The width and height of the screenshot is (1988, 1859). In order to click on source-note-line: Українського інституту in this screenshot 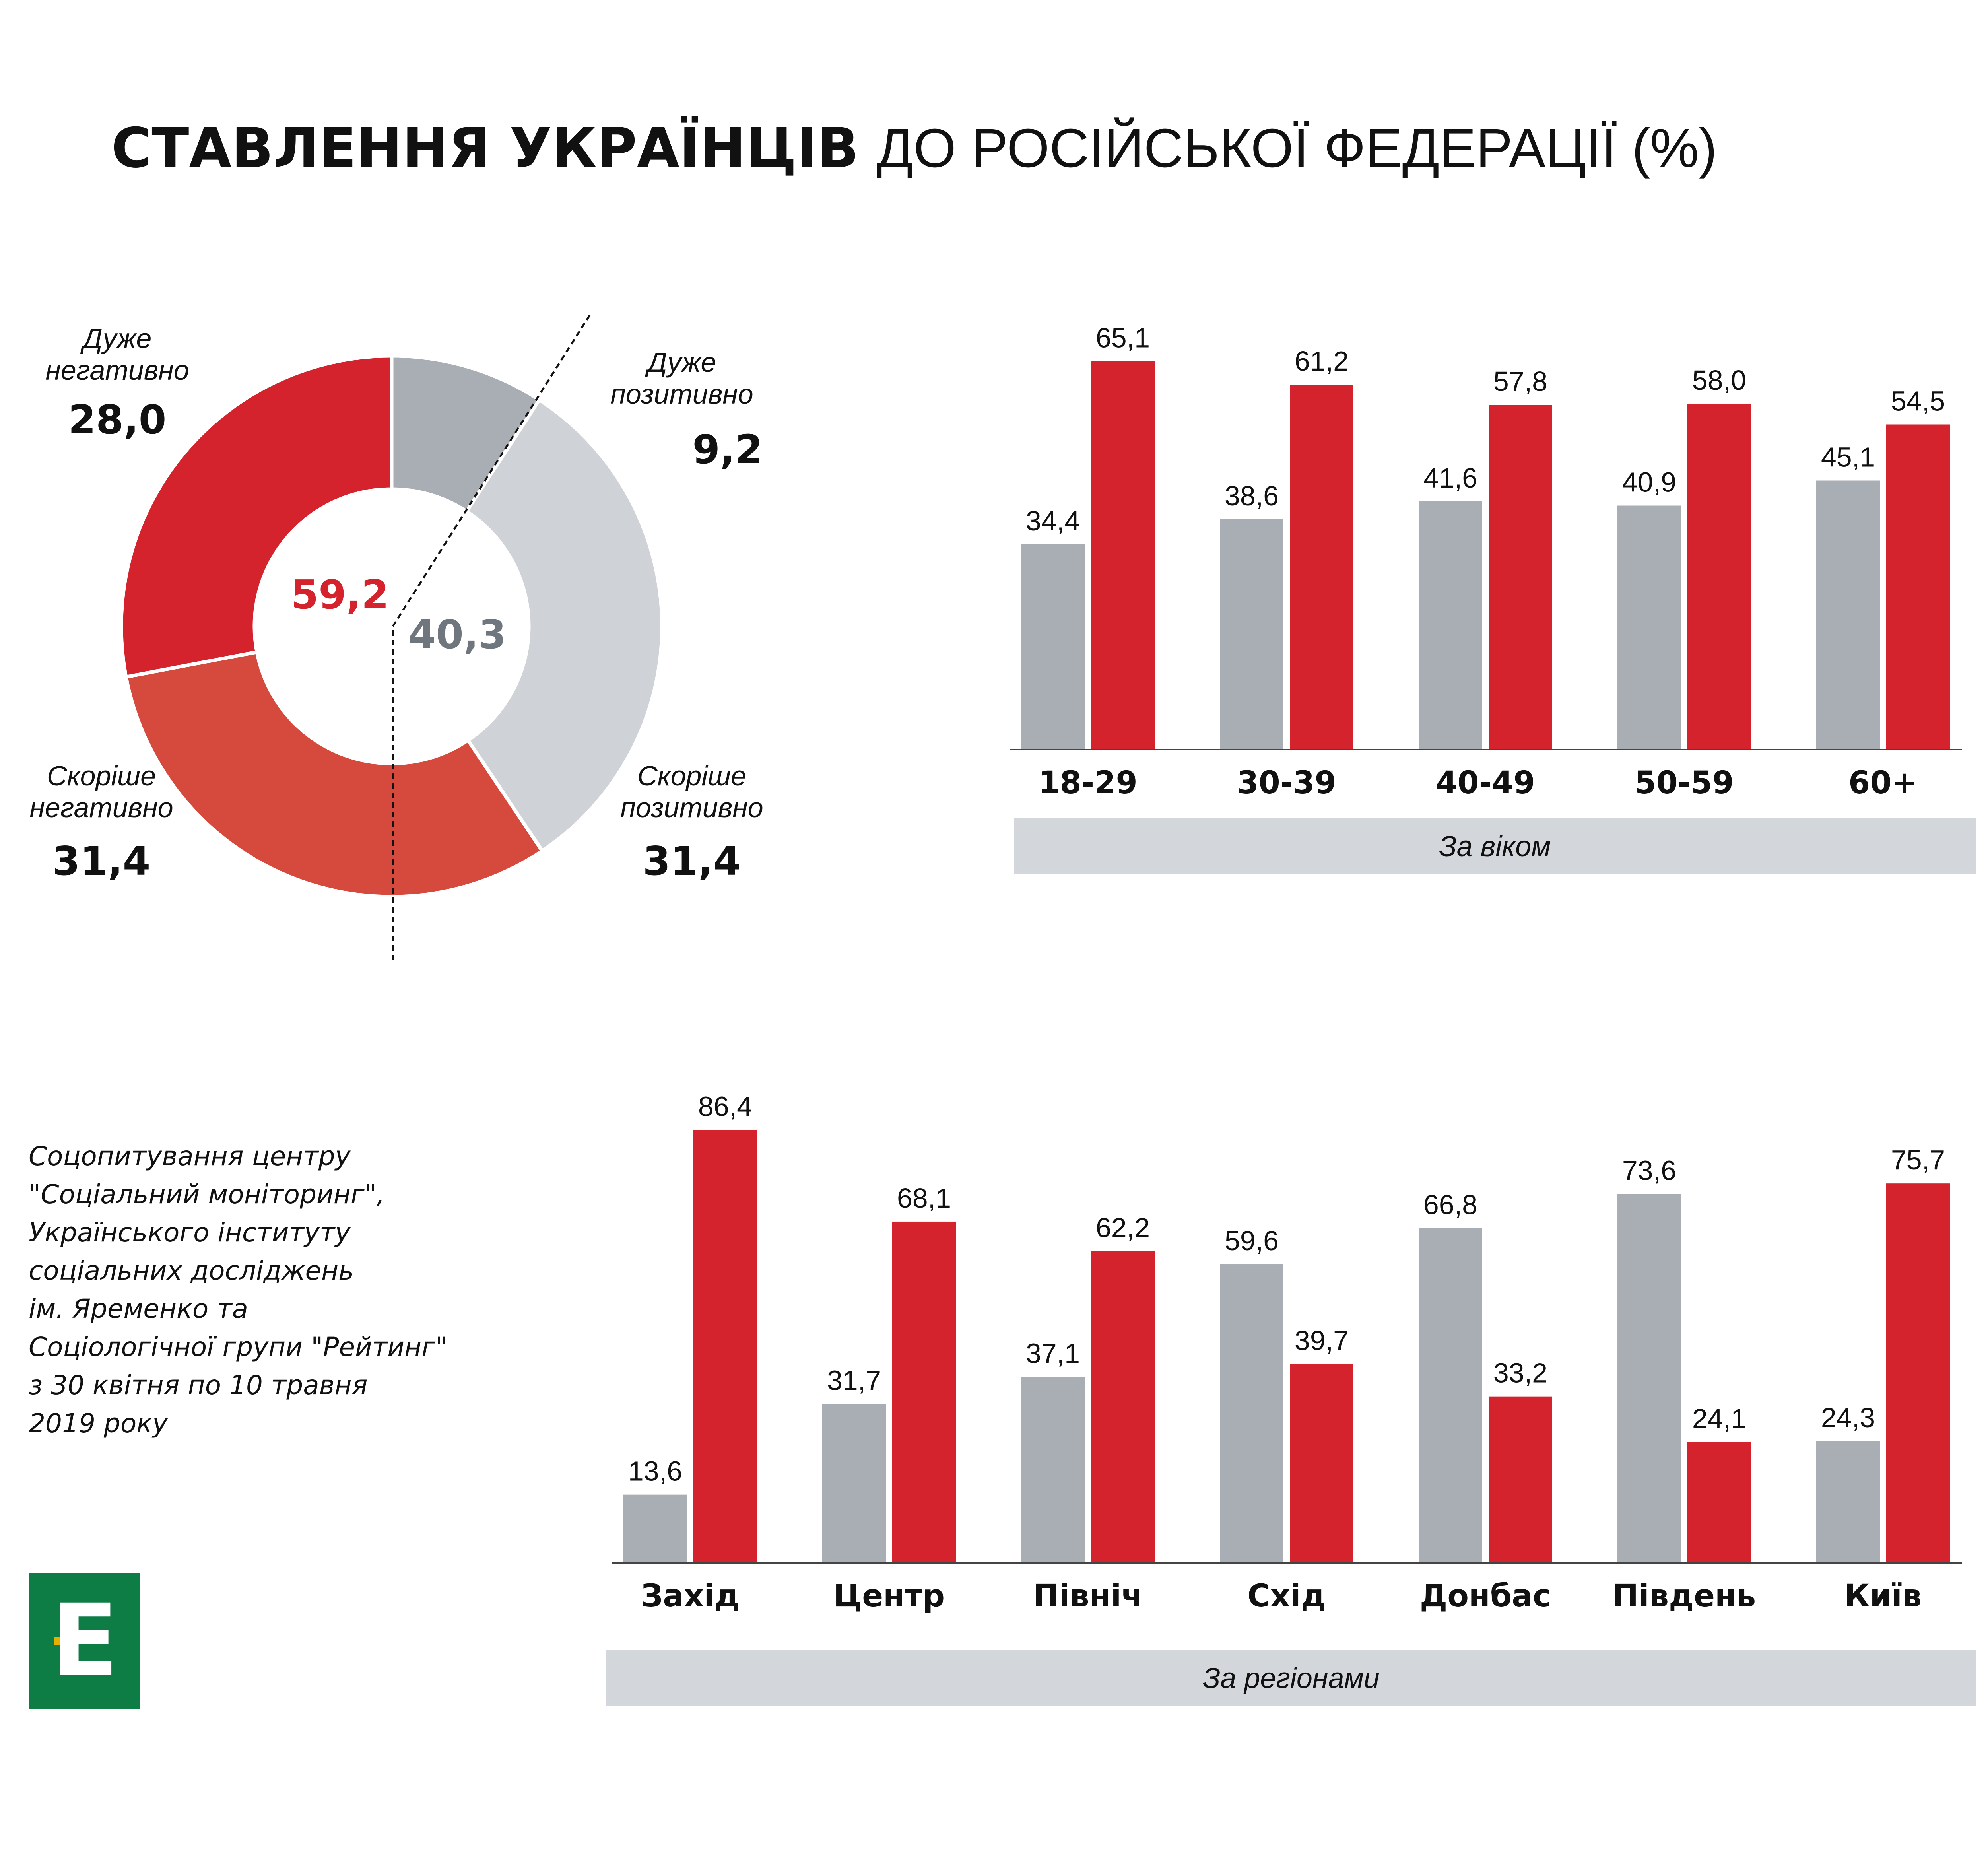, I will do `click(190, 1232)`.